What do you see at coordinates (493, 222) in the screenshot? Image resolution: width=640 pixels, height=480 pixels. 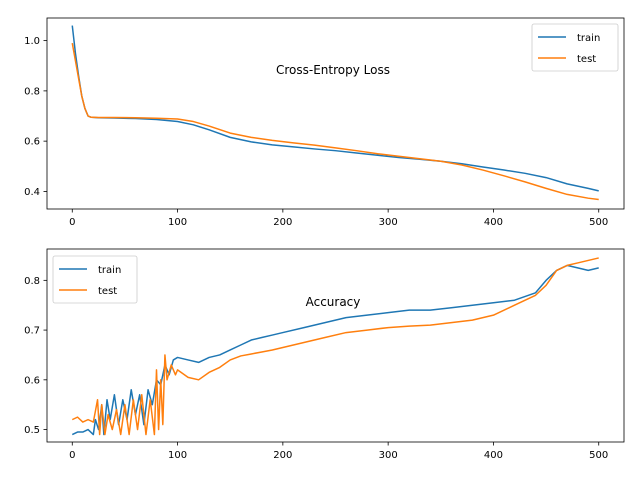 I see `loss-x-tick-label: 400` at bounding box center [493, 222].